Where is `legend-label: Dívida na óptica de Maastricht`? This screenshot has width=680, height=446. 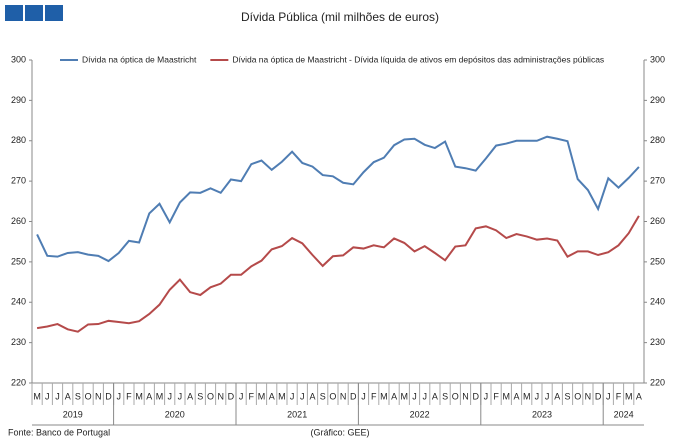
legend-label: Dívida na óptica de Maastricht is located at coordinates (139, 59).